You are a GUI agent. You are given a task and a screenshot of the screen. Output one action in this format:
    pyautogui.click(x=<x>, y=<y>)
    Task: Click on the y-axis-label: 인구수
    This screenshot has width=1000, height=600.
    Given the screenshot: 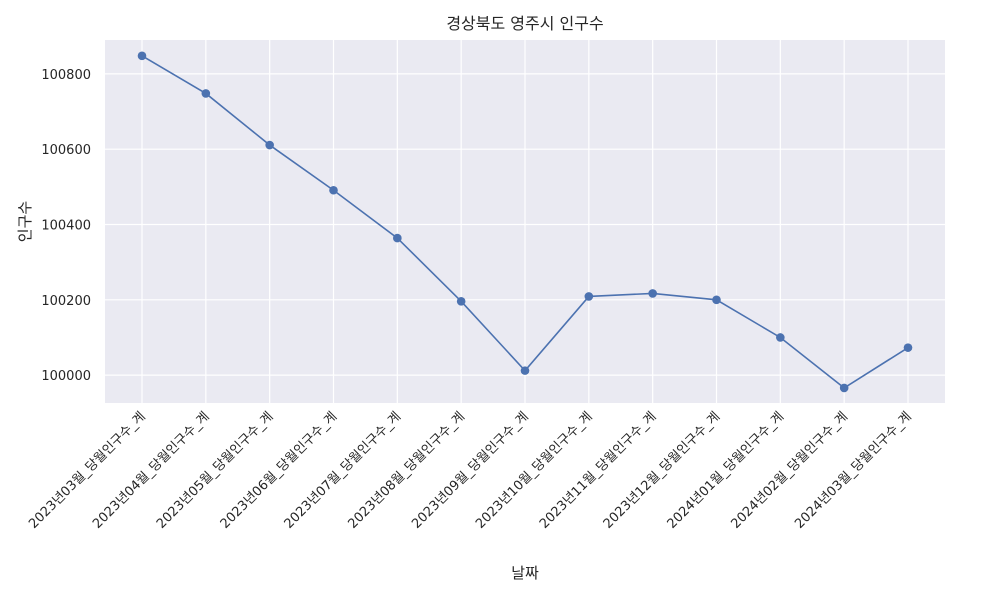 What is the action you would take?
    pyautogui.click(x=25, y=221)
    